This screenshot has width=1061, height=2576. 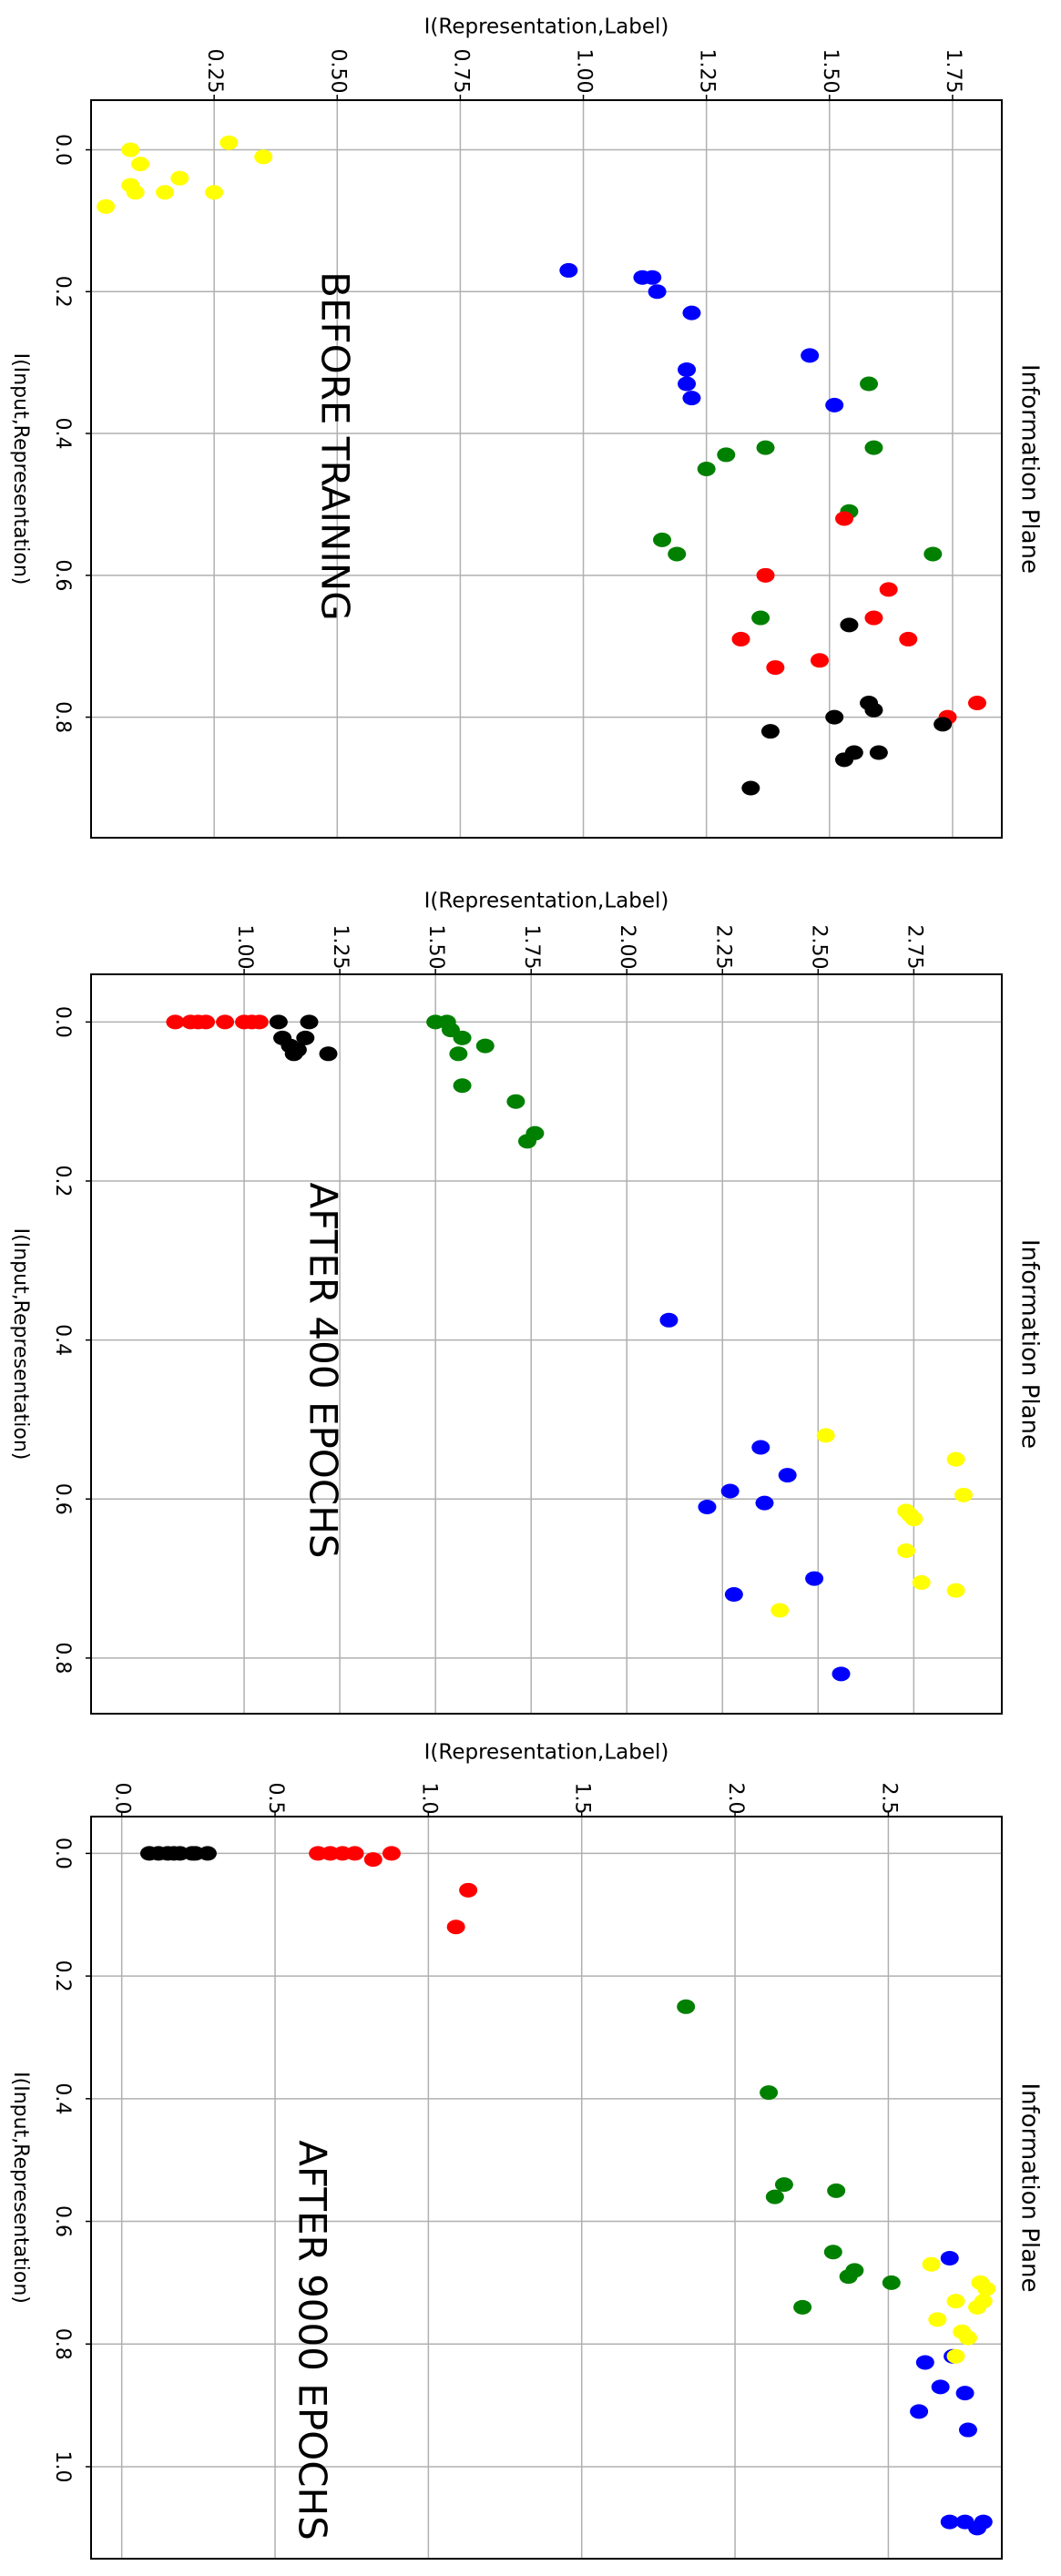 What do you see at coordinates (323, 1371) in the screenshot?
I see `panel-annotation: AFTER 400 EPOCHS` at bounding box center [323, 1371].